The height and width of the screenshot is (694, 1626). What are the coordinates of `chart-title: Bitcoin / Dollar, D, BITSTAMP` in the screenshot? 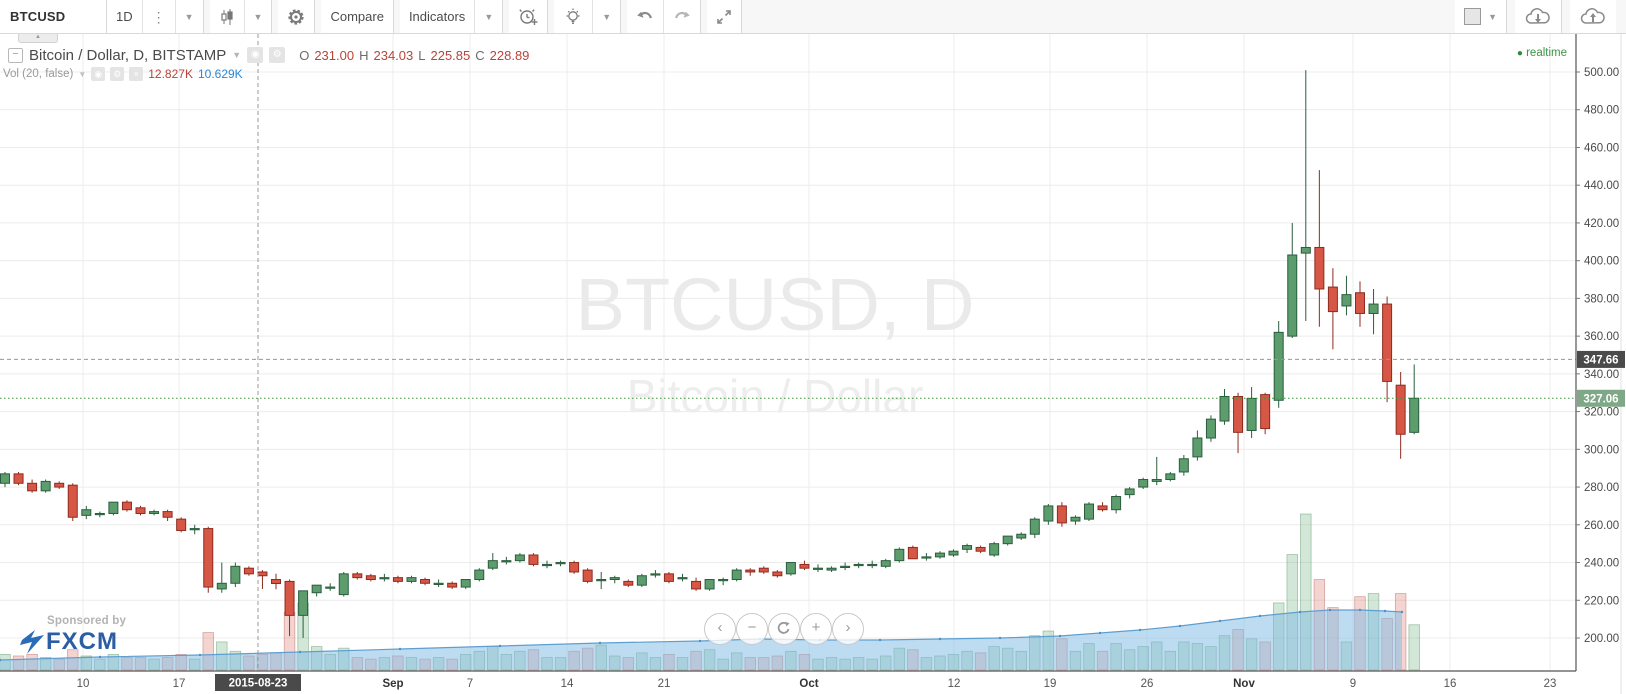 It's located at (128, 55).